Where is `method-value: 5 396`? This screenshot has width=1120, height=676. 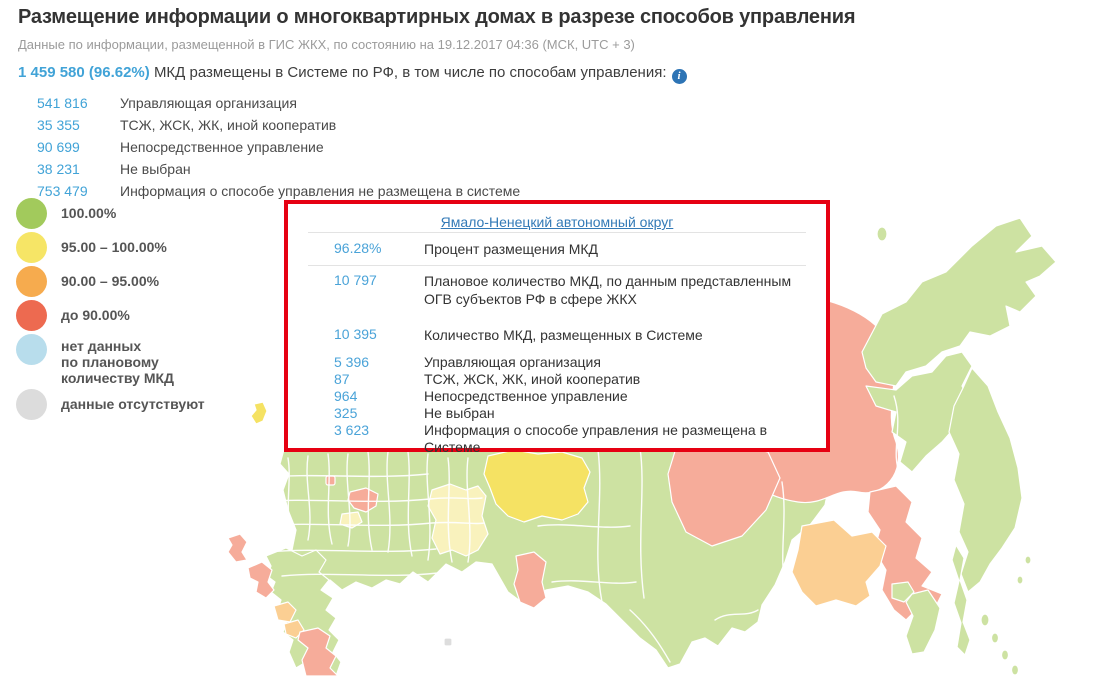
method-value: 5 396 is located at coordinates (352, 362).